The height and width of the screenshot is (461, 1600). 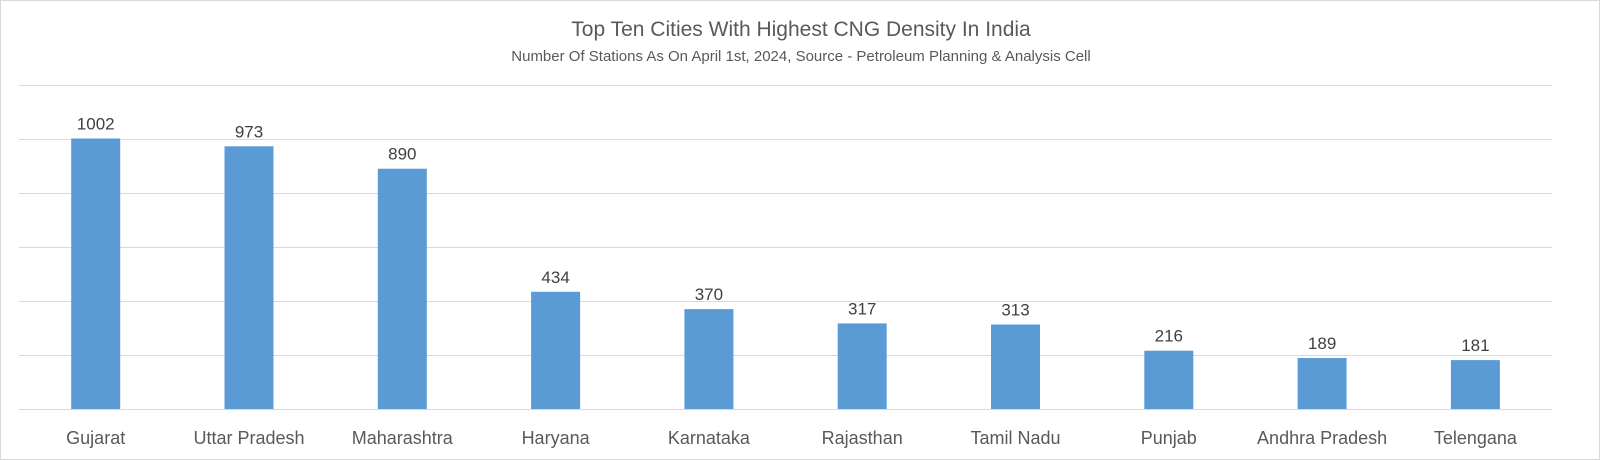 What do you see at coordinates (402, 154) in the screenshot?
I see `data-label-maharashtra: 890` at bounding box center [402, 154].